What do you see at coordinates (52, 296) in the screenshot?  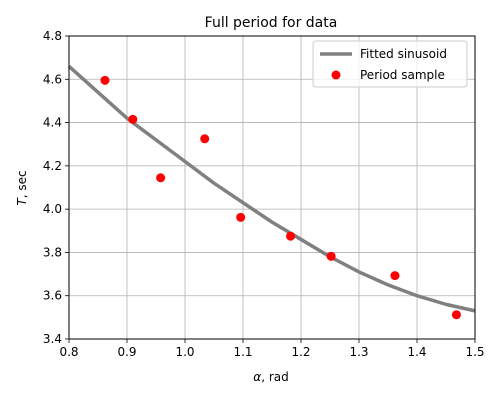 I see `y-tick-label: 3.6` at bounding box center [52, 296].